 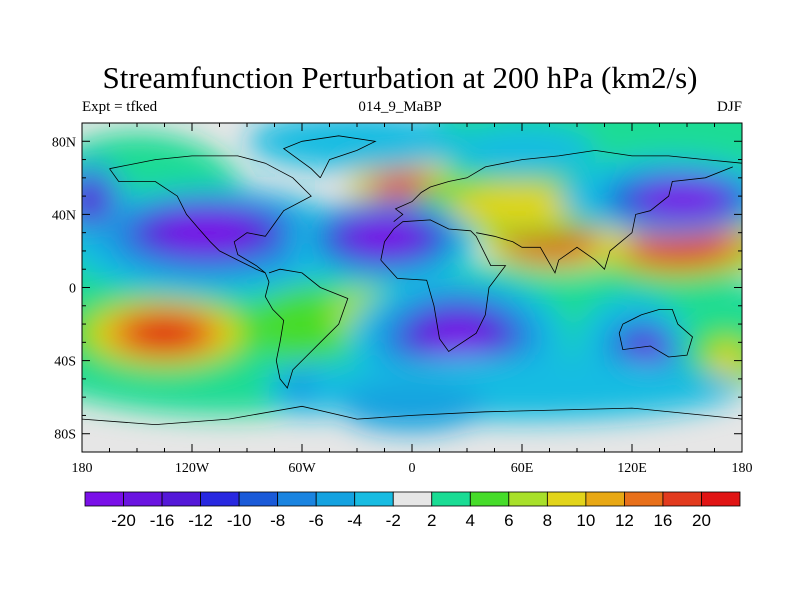 What do you see at coordinates (277, 520) in the screenshot?
I see `colorbar-label: -8` at bounding box center [277, 520].